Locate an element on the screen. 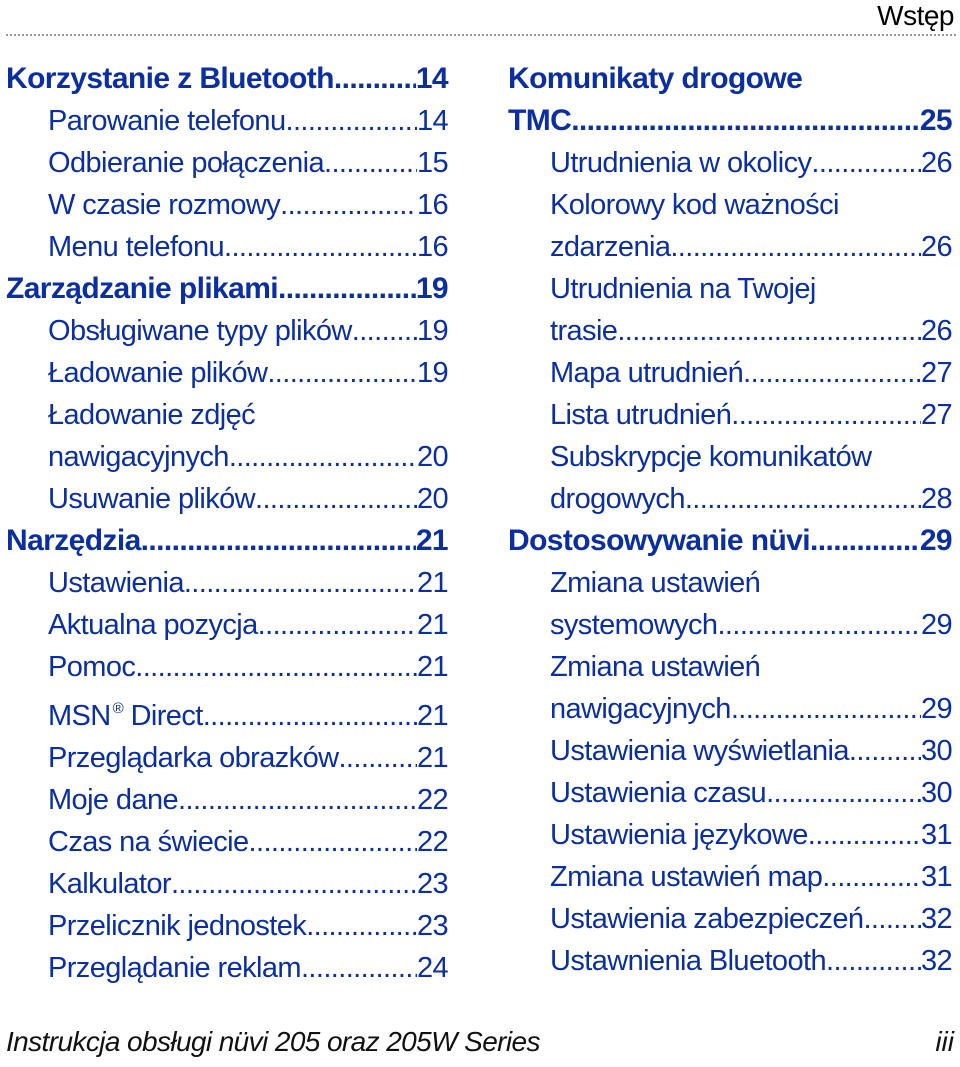 The height and width of the screenshot is (1067, 960). toc-entry-row: Zmiana ustawień map 31 is located at coordinates (751, 877).